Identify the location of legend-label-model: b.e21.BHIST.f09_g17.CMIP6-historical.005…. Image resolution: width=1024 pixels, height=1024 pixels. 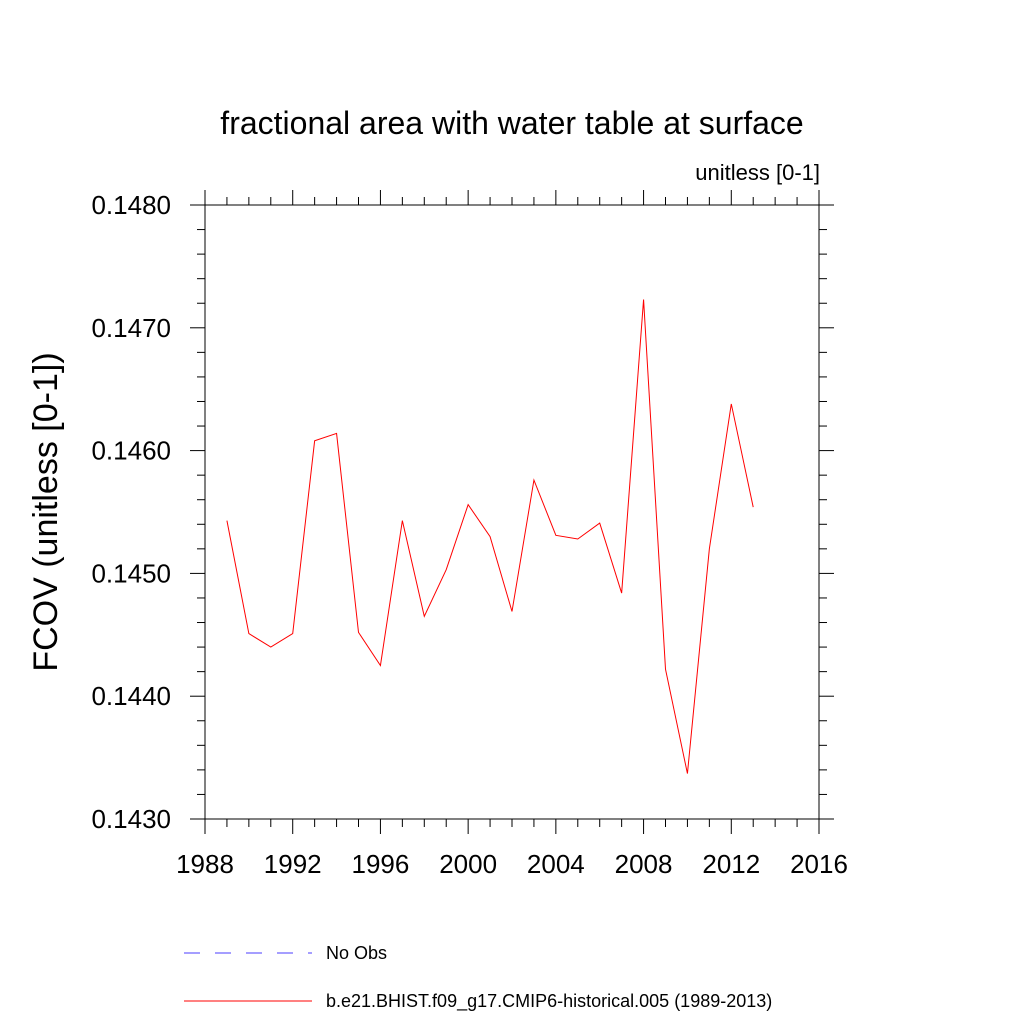
(549, 1001).